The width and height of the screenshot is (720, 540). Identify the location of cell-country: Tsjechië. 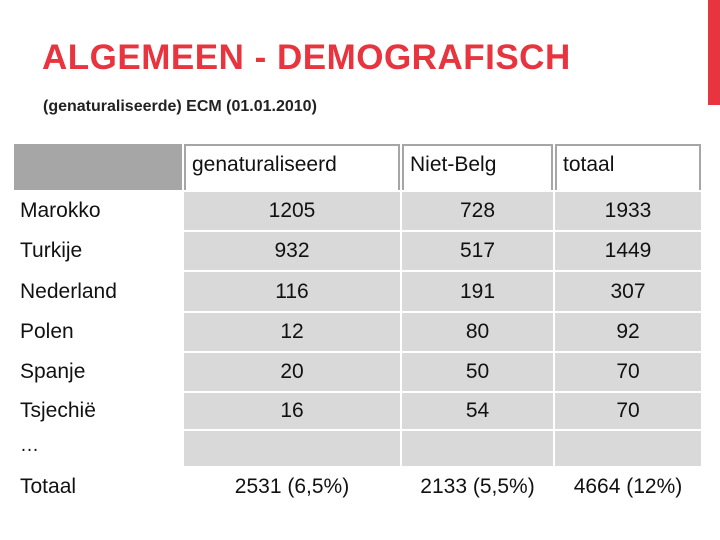
(98, 411).